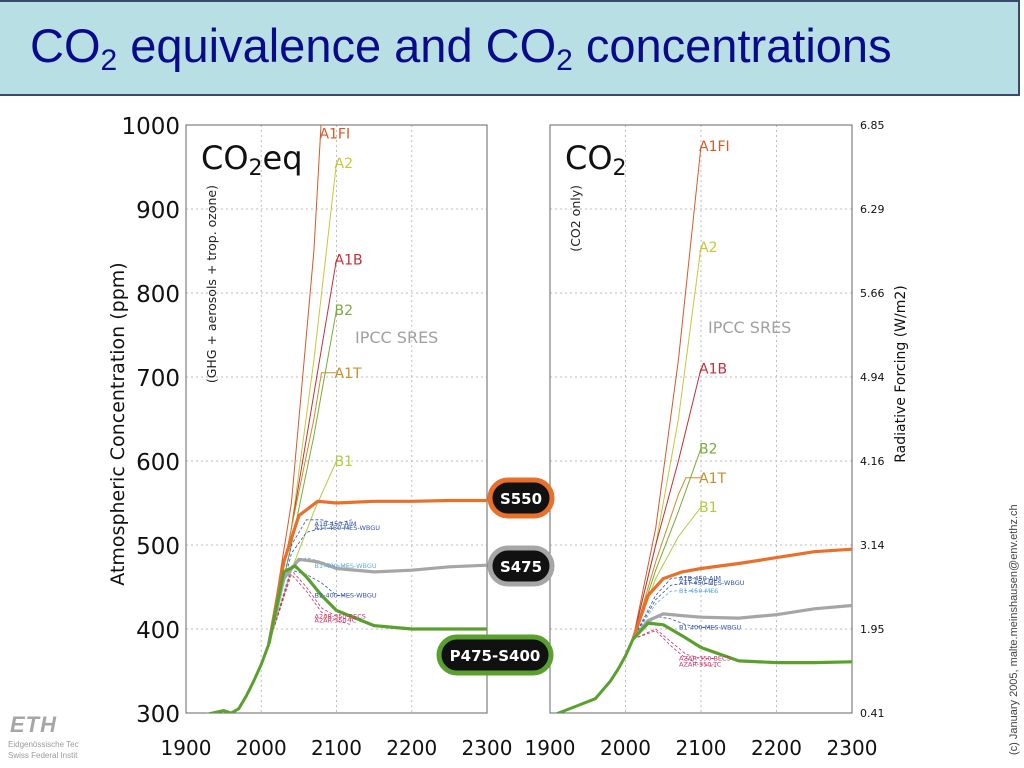 This screenshot has height=768, width=1024. I want to click on panel-title: CO2, so click(596, 160).